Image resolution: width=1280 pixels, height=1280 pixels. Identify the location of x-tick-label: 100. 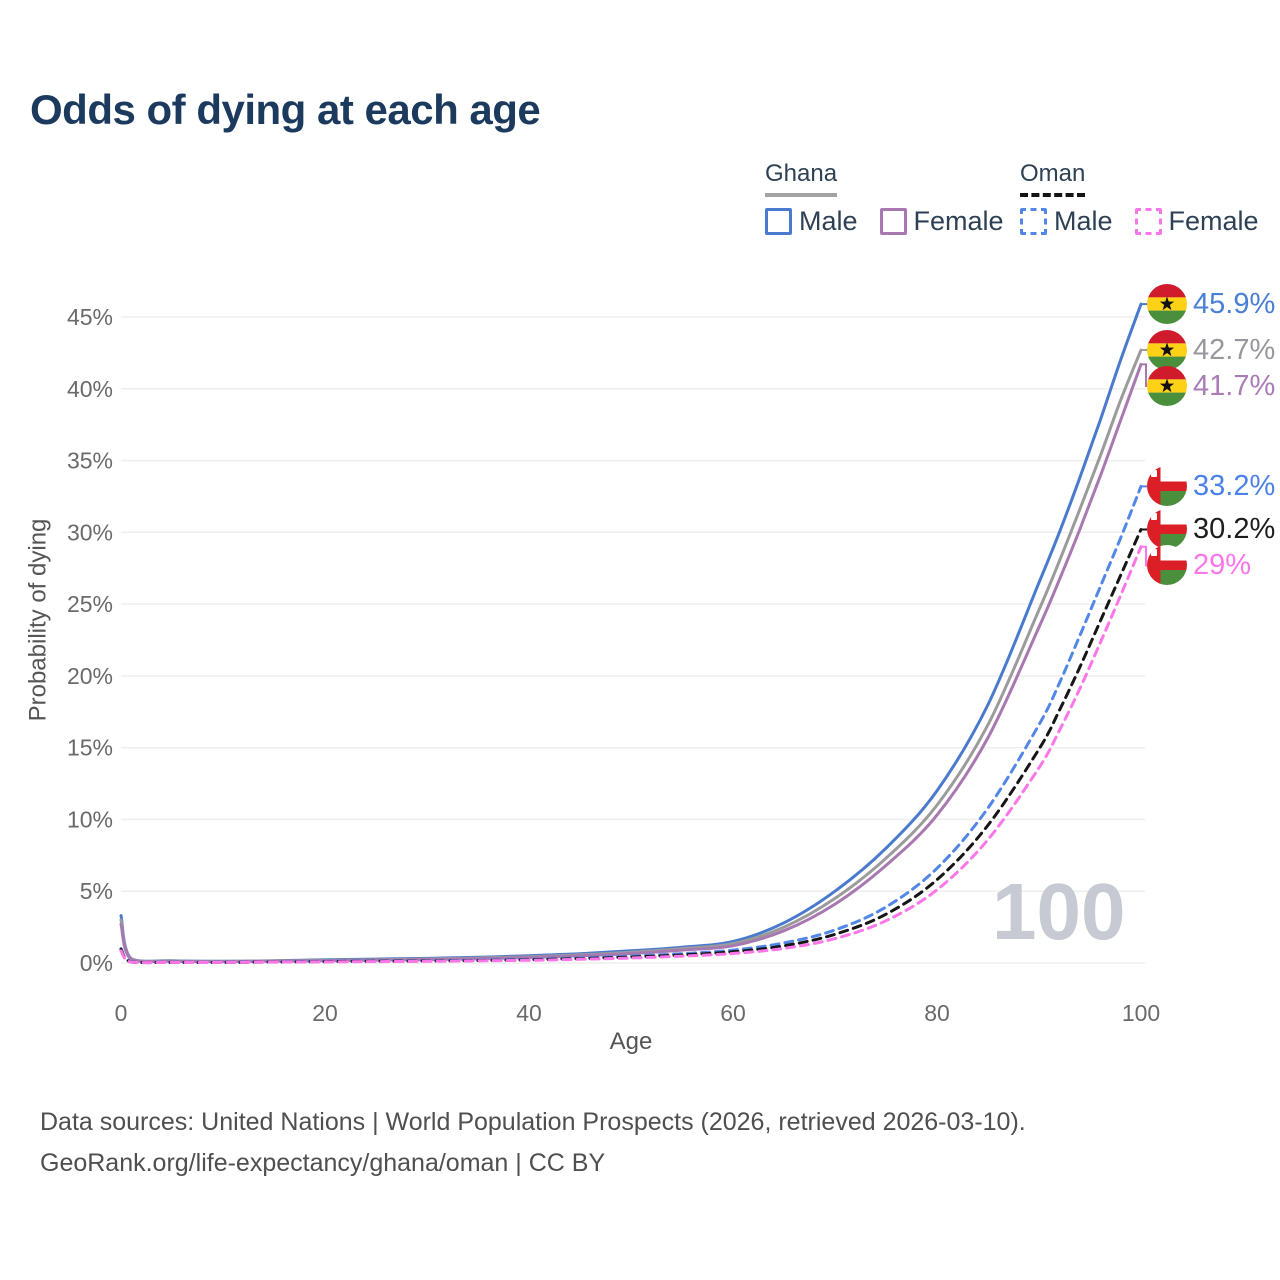
(1141, 1013).